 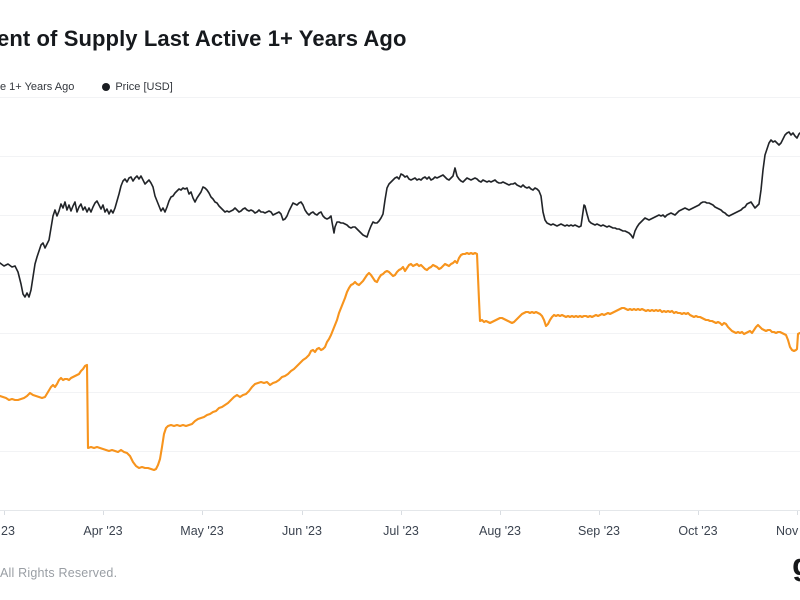 What do you see at coordinates (500, 531) in the screenshot?
I see `x-axis-label: Aug '23` at bounding box center [500, 531].